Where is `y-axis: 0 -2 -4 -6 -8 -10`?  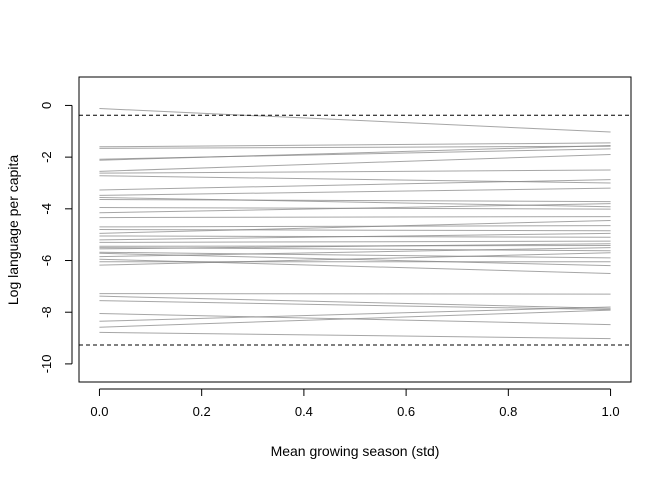
y-axis: 0 -2 -4 -6 -8 -10 is located at coordinates (56, 238).